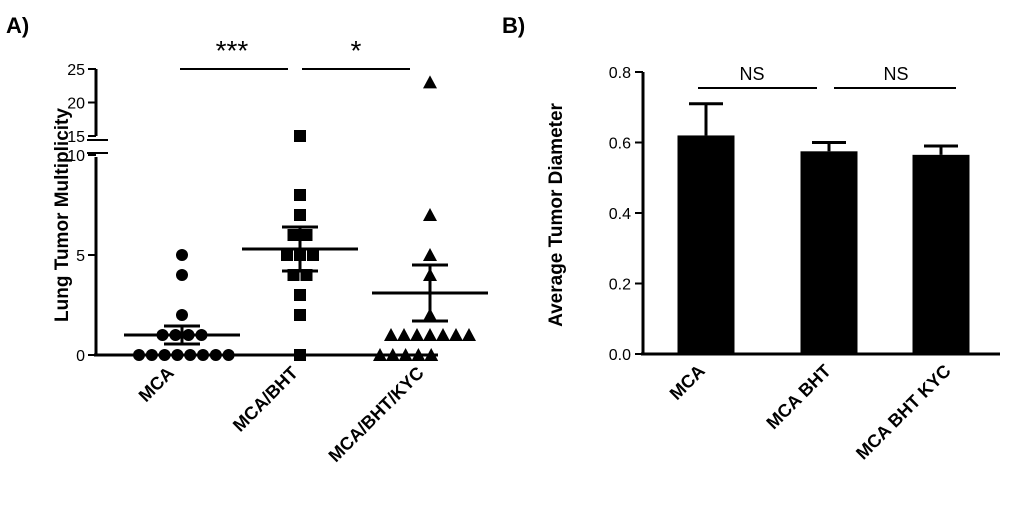 Image resolution: width=1024 pixels, height=506 pixels. What do you see at coordinates (620, 73) in the screenshot?
I see `panel-b-y-tick-label: 0.8` at bounding box center [620, 73].